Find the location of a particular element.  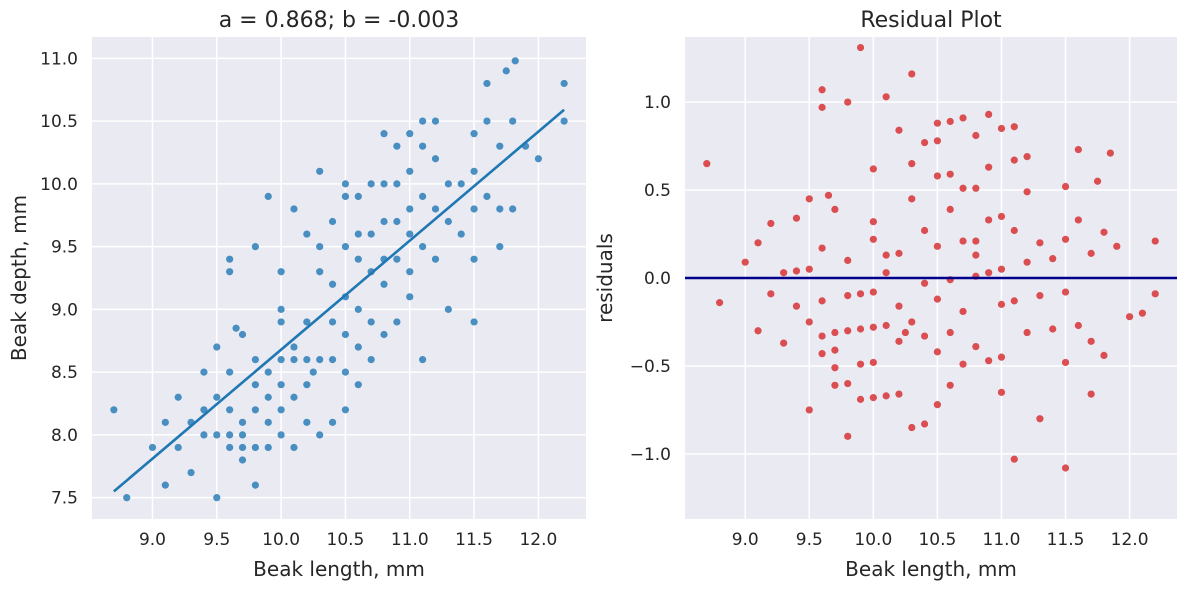

x-tick-labels: 9.0 9.5 10.0 10.5 11.0 11.5 12.0 is located at coordinates (348, 540).